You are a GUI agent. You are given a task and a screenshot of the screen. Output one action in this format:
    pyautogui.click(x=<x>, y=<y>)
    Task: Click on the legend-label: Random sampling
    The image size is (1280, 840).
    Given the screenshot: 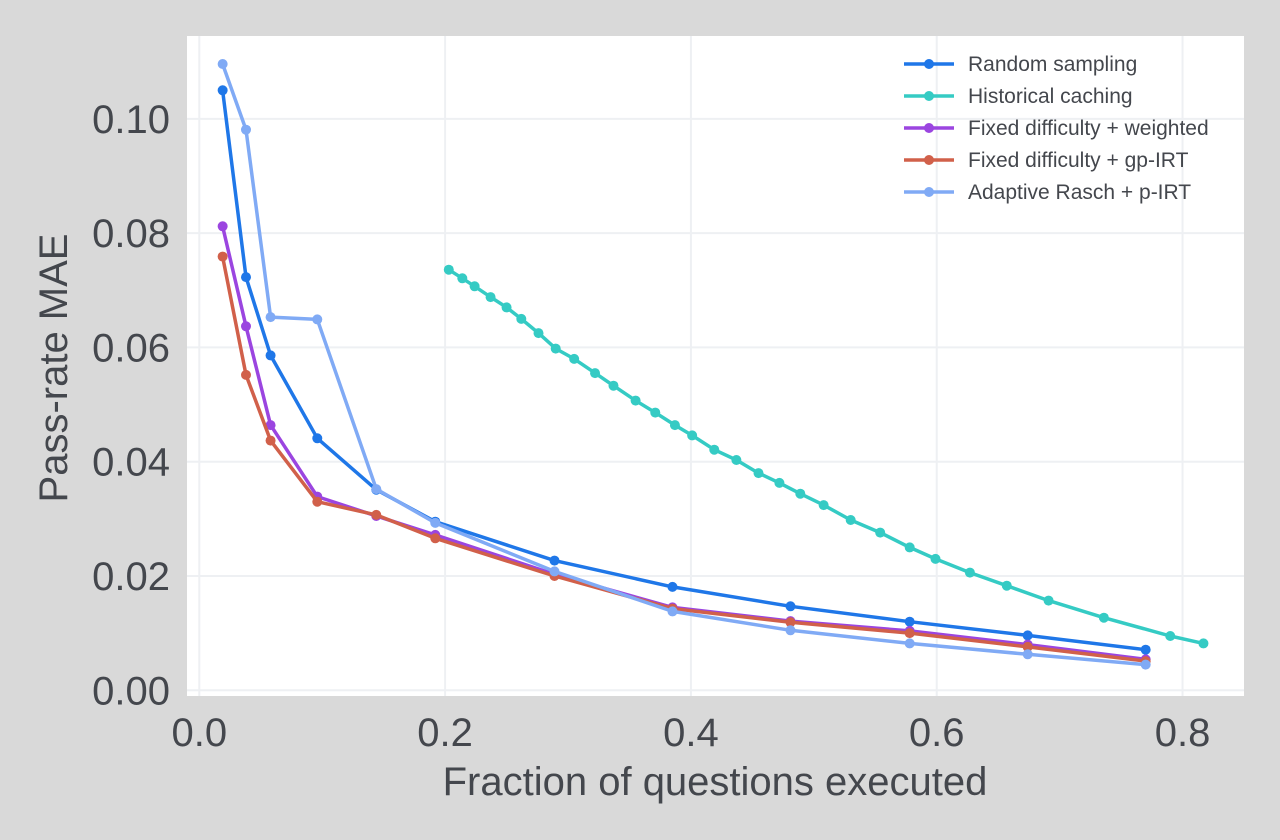 What is the action you would take?
    pyautogui.click(x=1052, y=64)
    